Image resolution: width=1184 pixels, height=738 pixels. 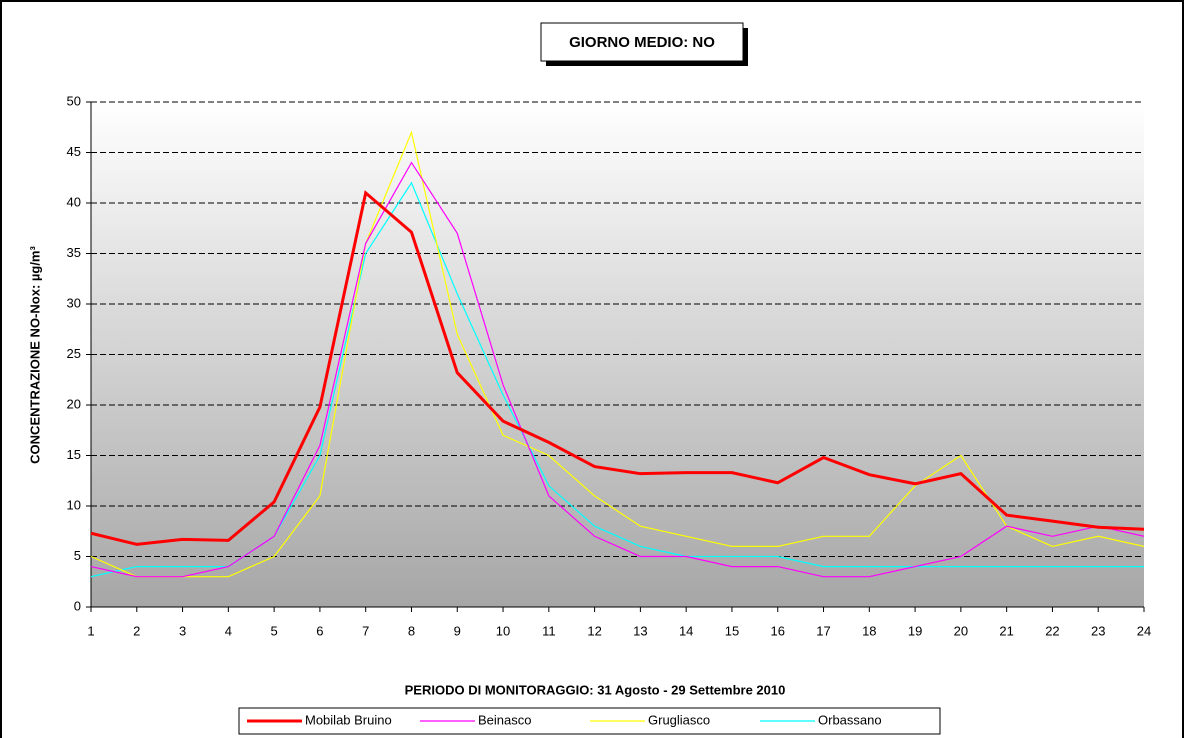 What do you see at coordinates (74, 454) in the screenshot?
I see `y-tick-label: 15` at bounding box center [74, 454].